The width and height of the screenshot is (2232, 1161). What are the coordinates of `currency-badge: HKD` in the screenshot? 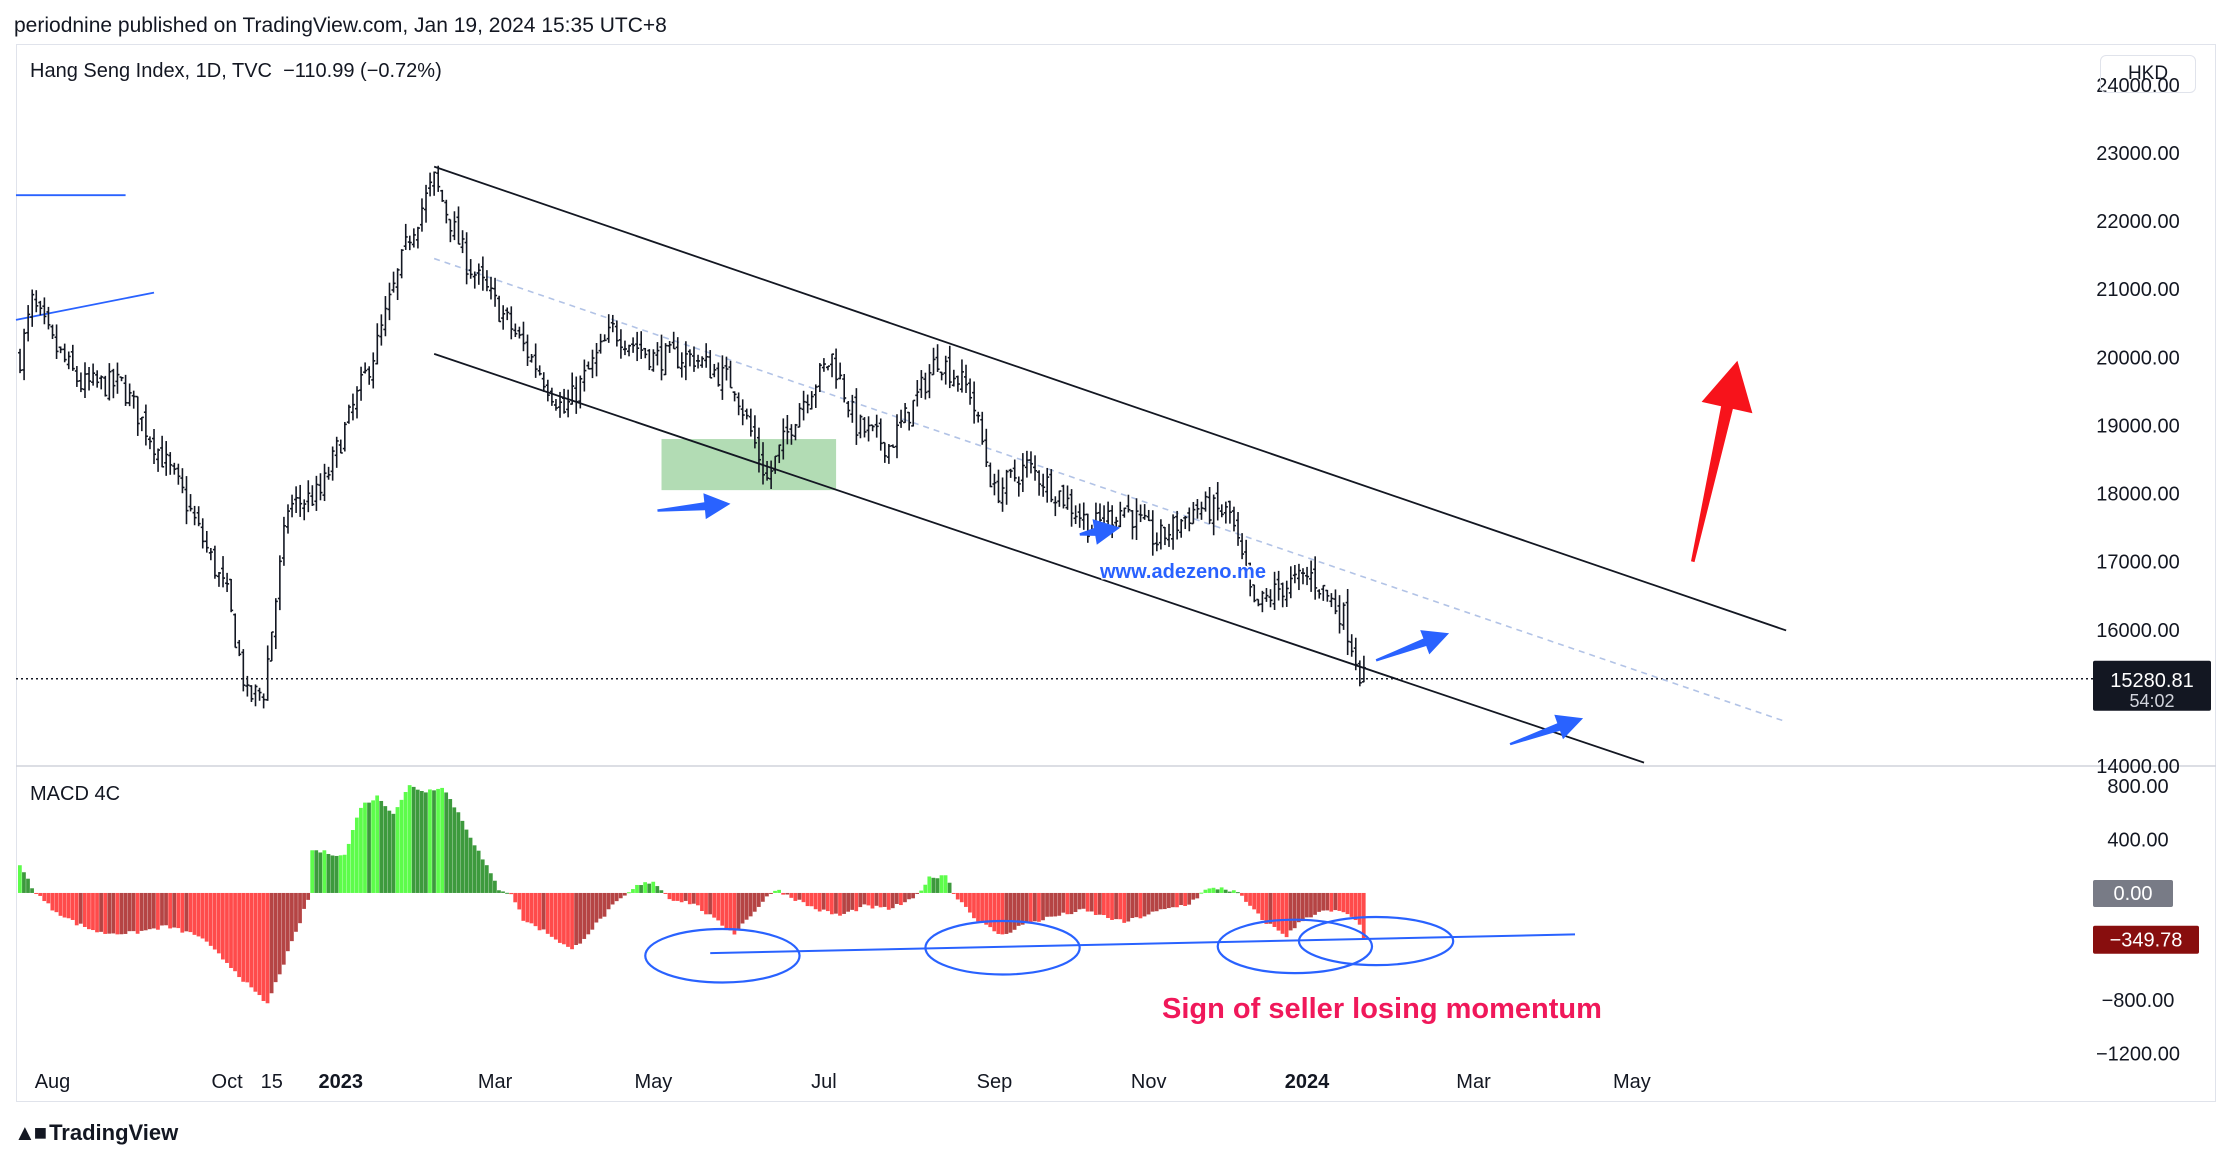 It's located at (2148, 74).